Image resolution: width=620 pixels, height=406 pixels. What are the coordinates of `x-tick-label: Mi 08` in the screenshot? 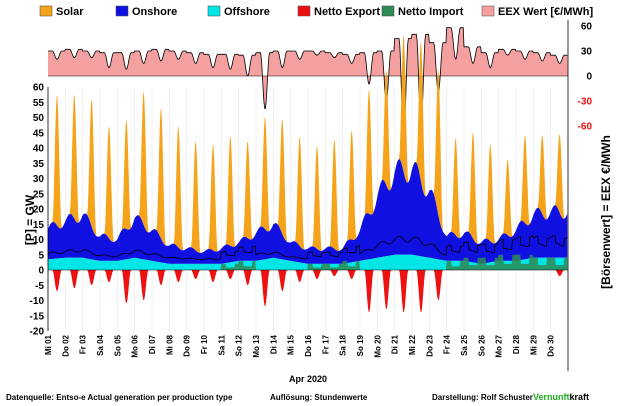 It's located at (169, 344).